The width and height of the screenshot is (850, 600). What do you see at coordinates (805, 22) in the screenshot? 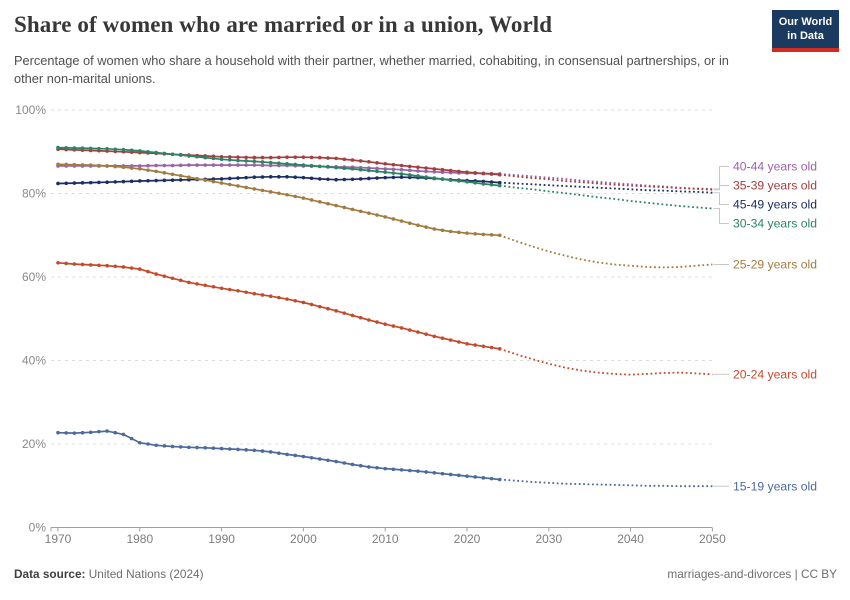
I see `owid-logo-line1: Our World` at bounding box center [805, 22].